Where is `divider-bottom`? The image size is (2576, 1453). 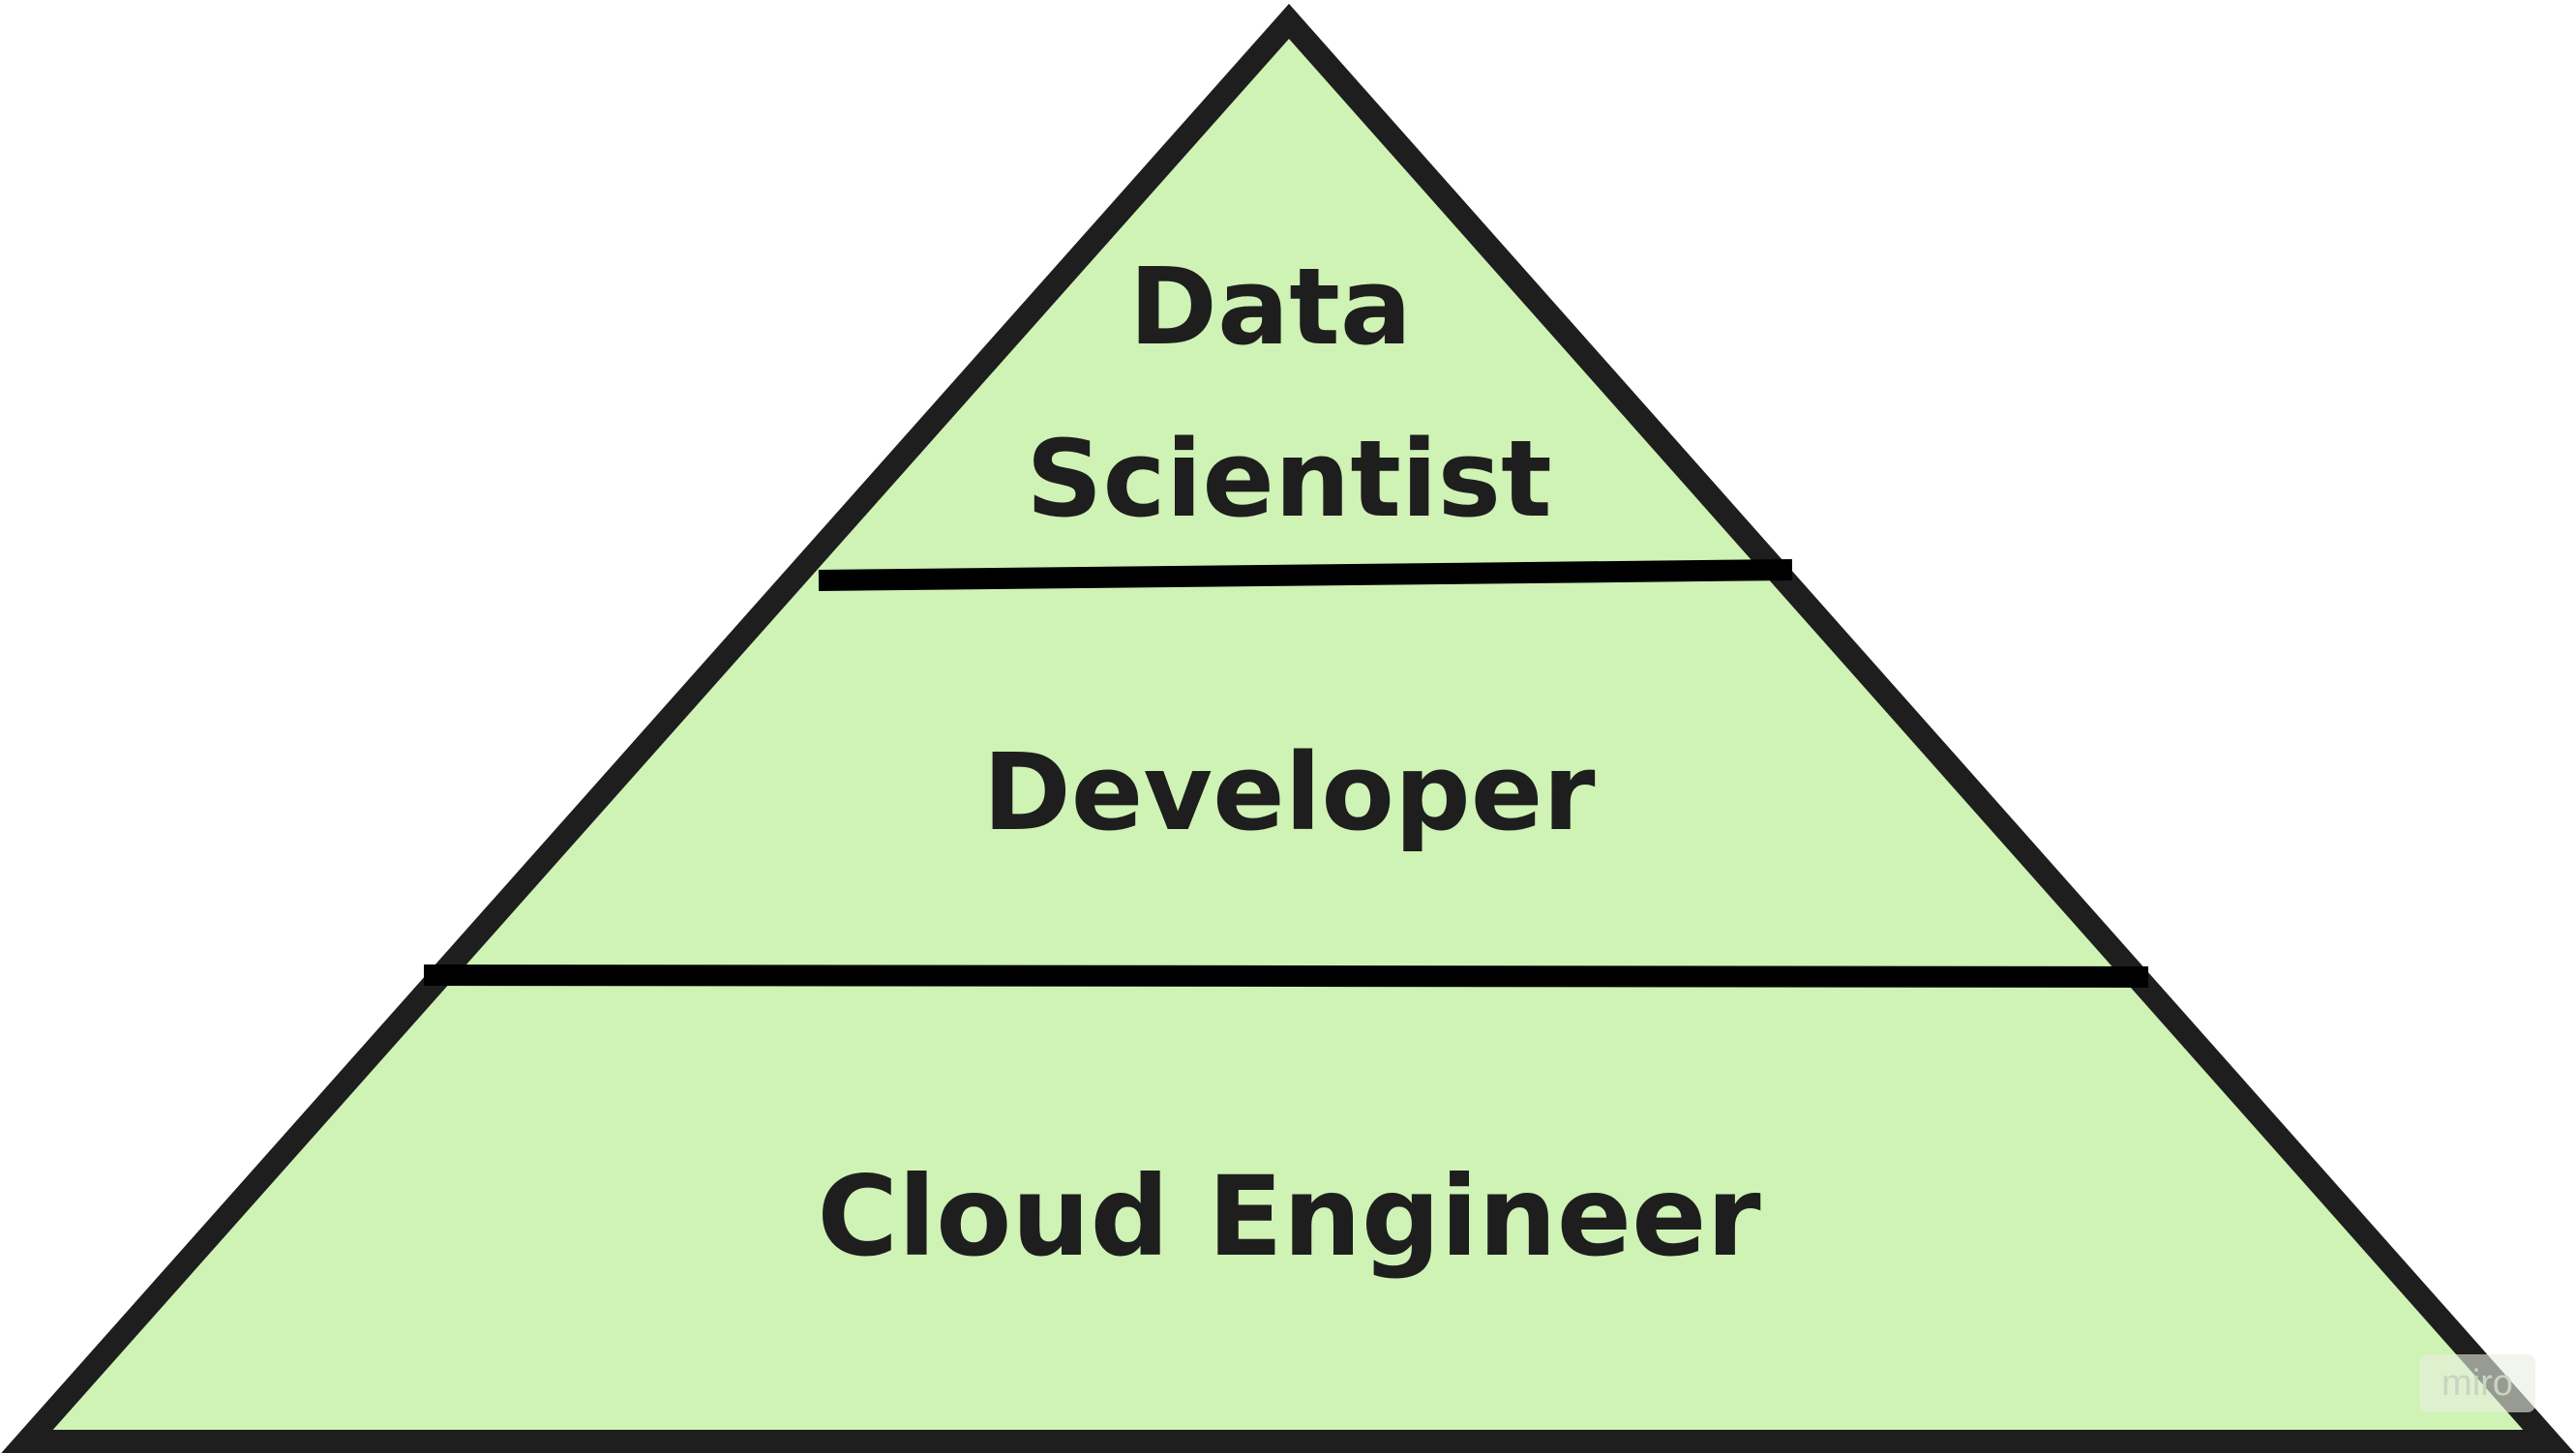 divider-bottom is located at coordinates (1286, 976).